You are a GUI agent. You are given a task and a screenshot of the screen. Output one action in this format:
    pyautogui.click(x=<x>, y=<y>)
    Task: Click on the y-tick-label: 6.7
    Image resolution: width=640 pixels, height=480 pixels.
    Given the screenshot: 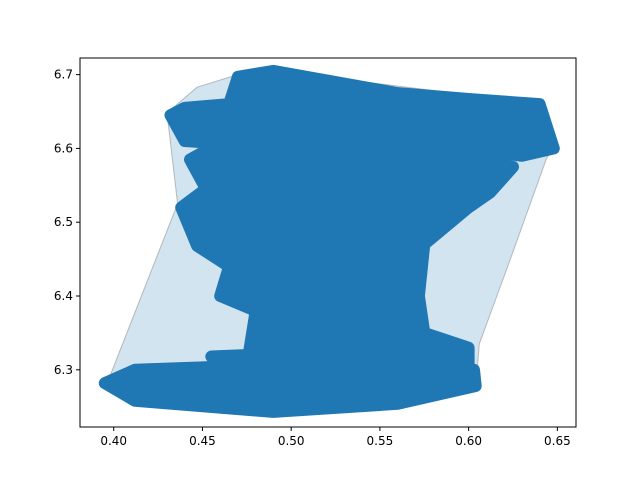 What is the action you would take?
    pyautogui.click(x=63, y=75)
    